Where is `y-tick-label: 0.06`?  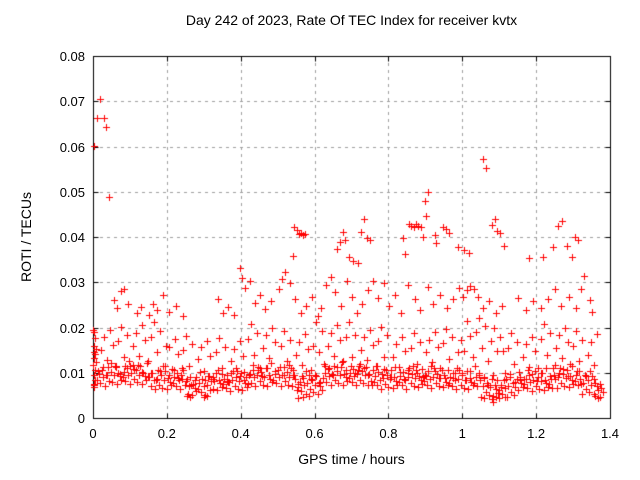
y-tick-label: 0.06 is located at coordinates (72, 147).